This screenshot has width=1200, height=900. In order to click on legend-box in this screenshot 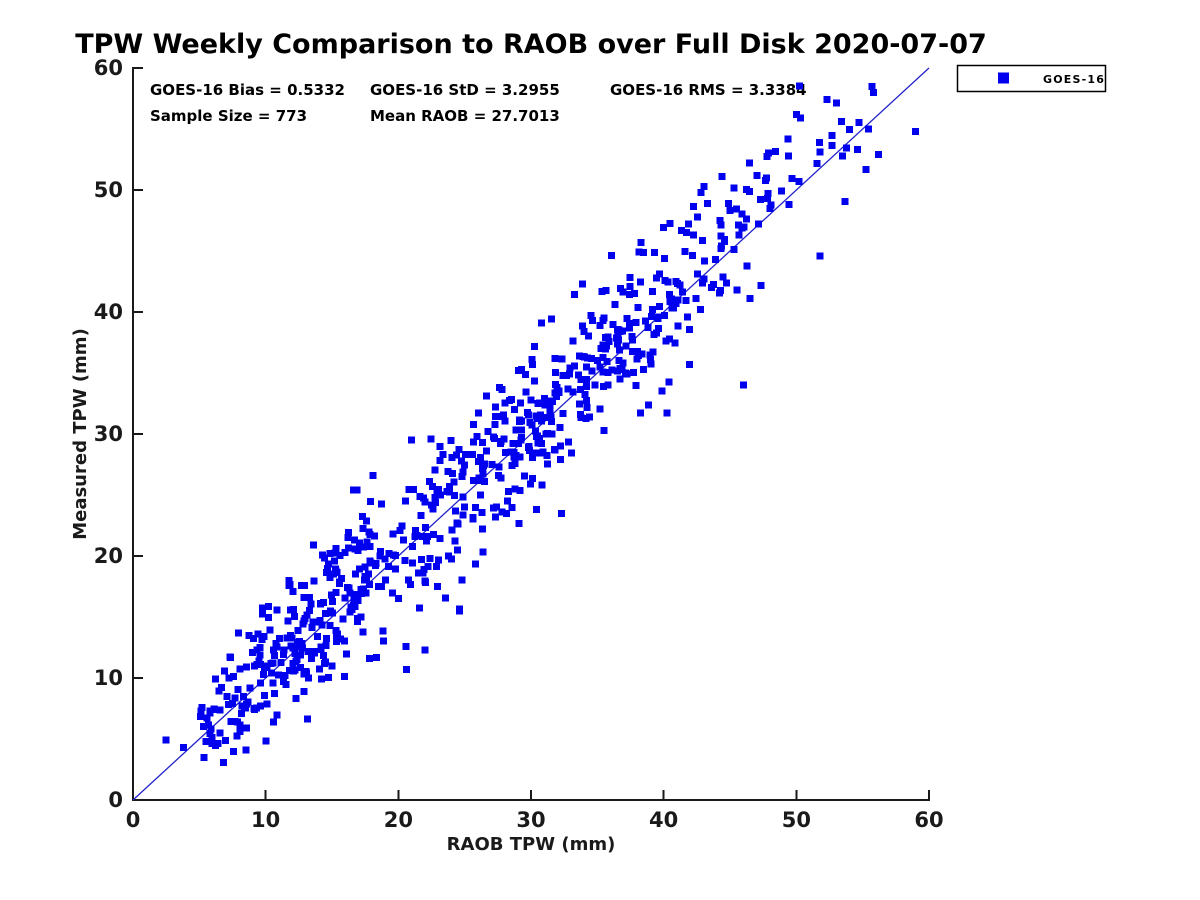, I will do `click(1031, 78)`.